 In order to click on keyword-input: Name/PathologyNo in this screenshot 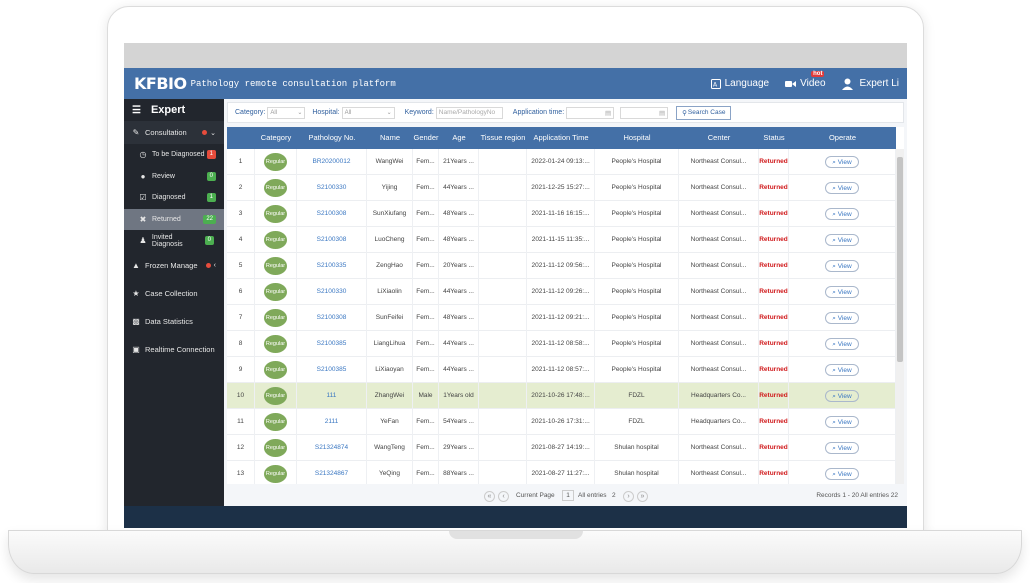, I will do `click(469, 112)`.